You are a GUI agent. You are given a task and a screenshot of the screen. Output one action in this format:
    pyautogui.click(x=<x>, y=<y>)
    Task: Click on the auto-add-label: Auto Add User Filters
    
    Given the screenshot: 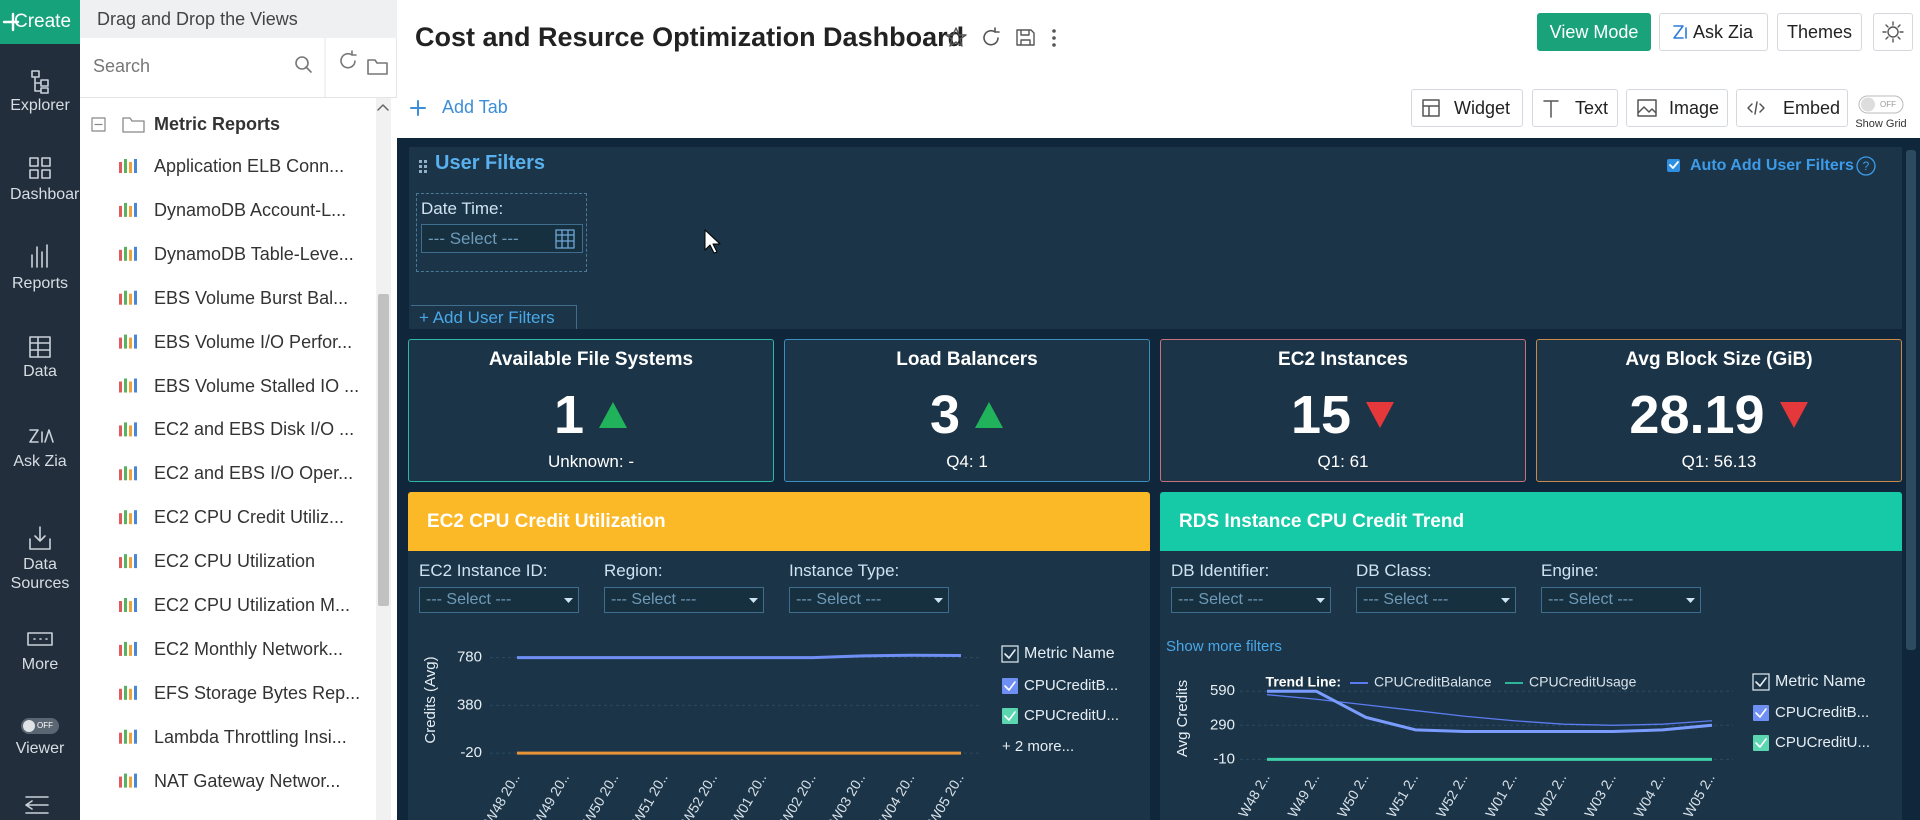 What is the action you would take?
    pyautogui.click(x=1772, y=165)
    